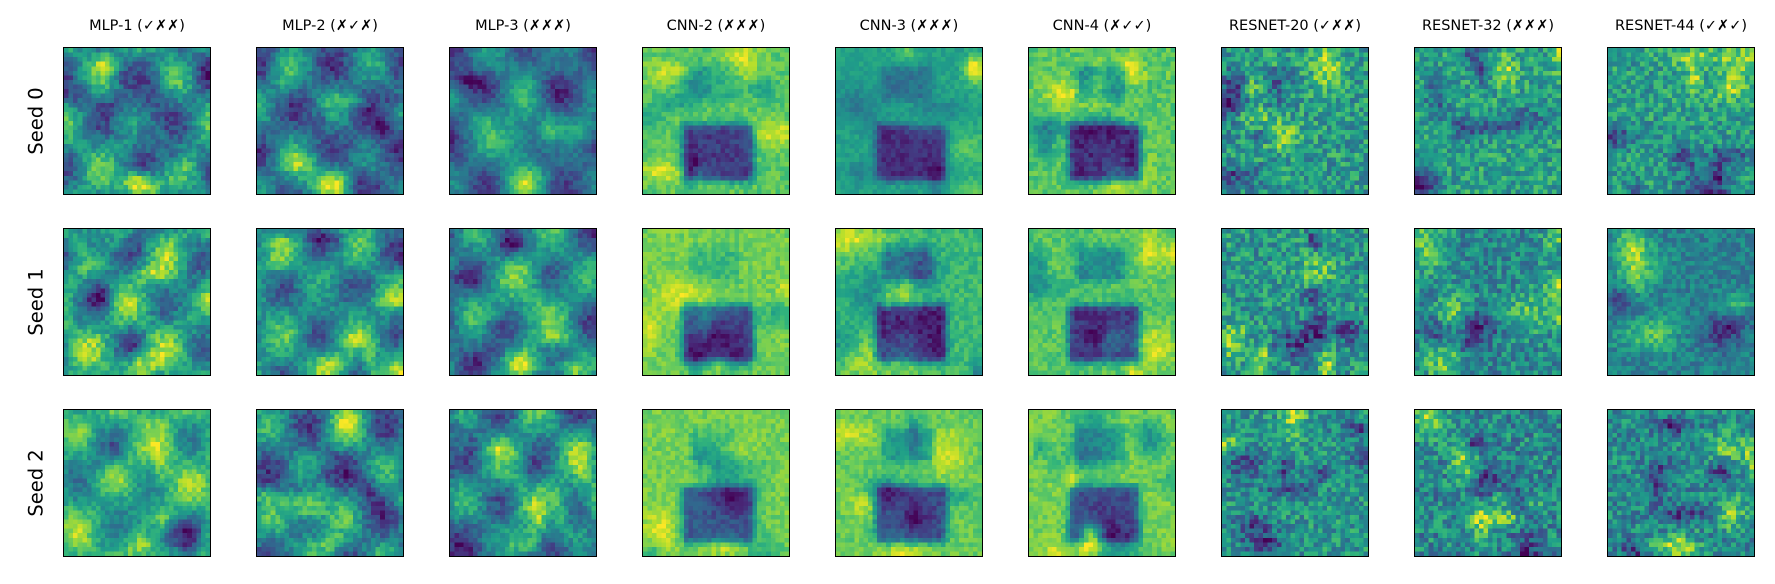 The image size is (1775, 584). Describe the element at coordinates (523, 26) in the screenshot. I see `column-title: MLP-3 (✗✗✗)` at that location.